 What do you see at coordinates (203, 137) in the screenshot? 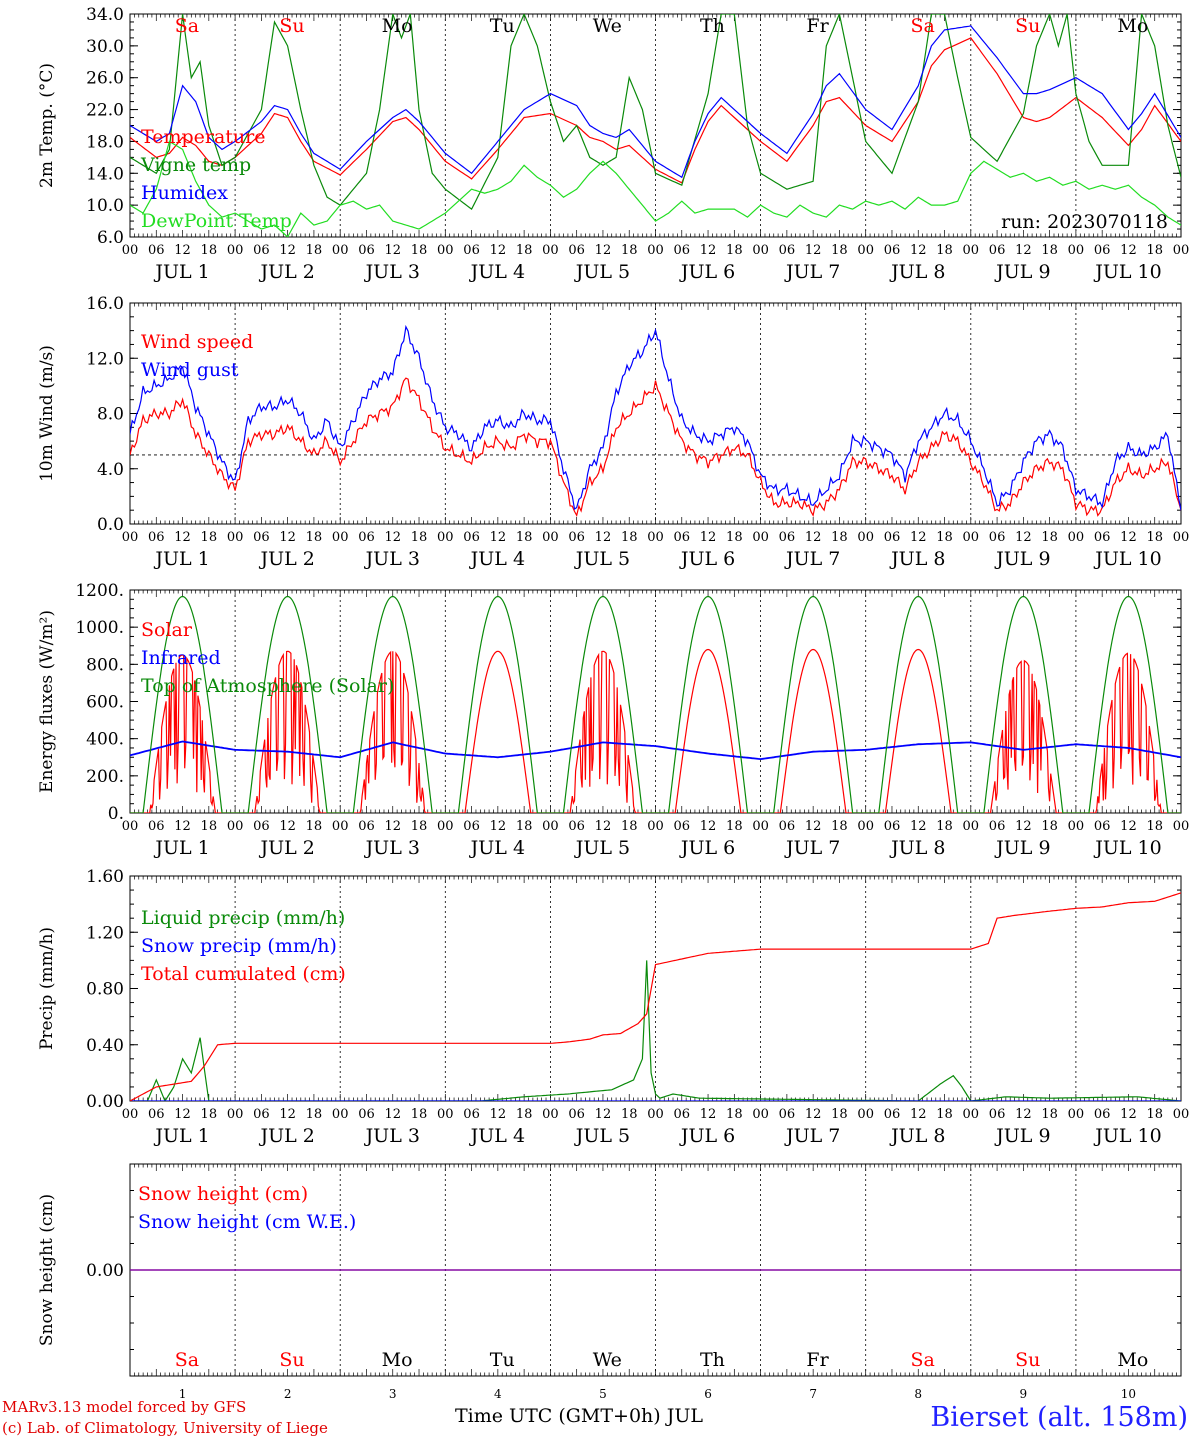
I see `legend-entry: Temperature` at bounding box center [203, 137].